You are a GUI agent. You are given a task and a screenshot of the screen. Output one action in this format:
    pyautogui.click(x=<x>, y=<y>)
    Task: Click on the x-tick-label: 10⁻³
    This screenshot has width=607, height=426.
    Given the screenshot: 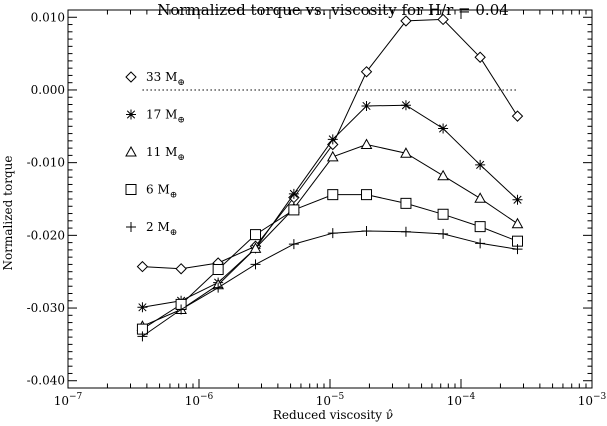 What is the action you would take?
    pyautogui.click(x=592, y=400)
    